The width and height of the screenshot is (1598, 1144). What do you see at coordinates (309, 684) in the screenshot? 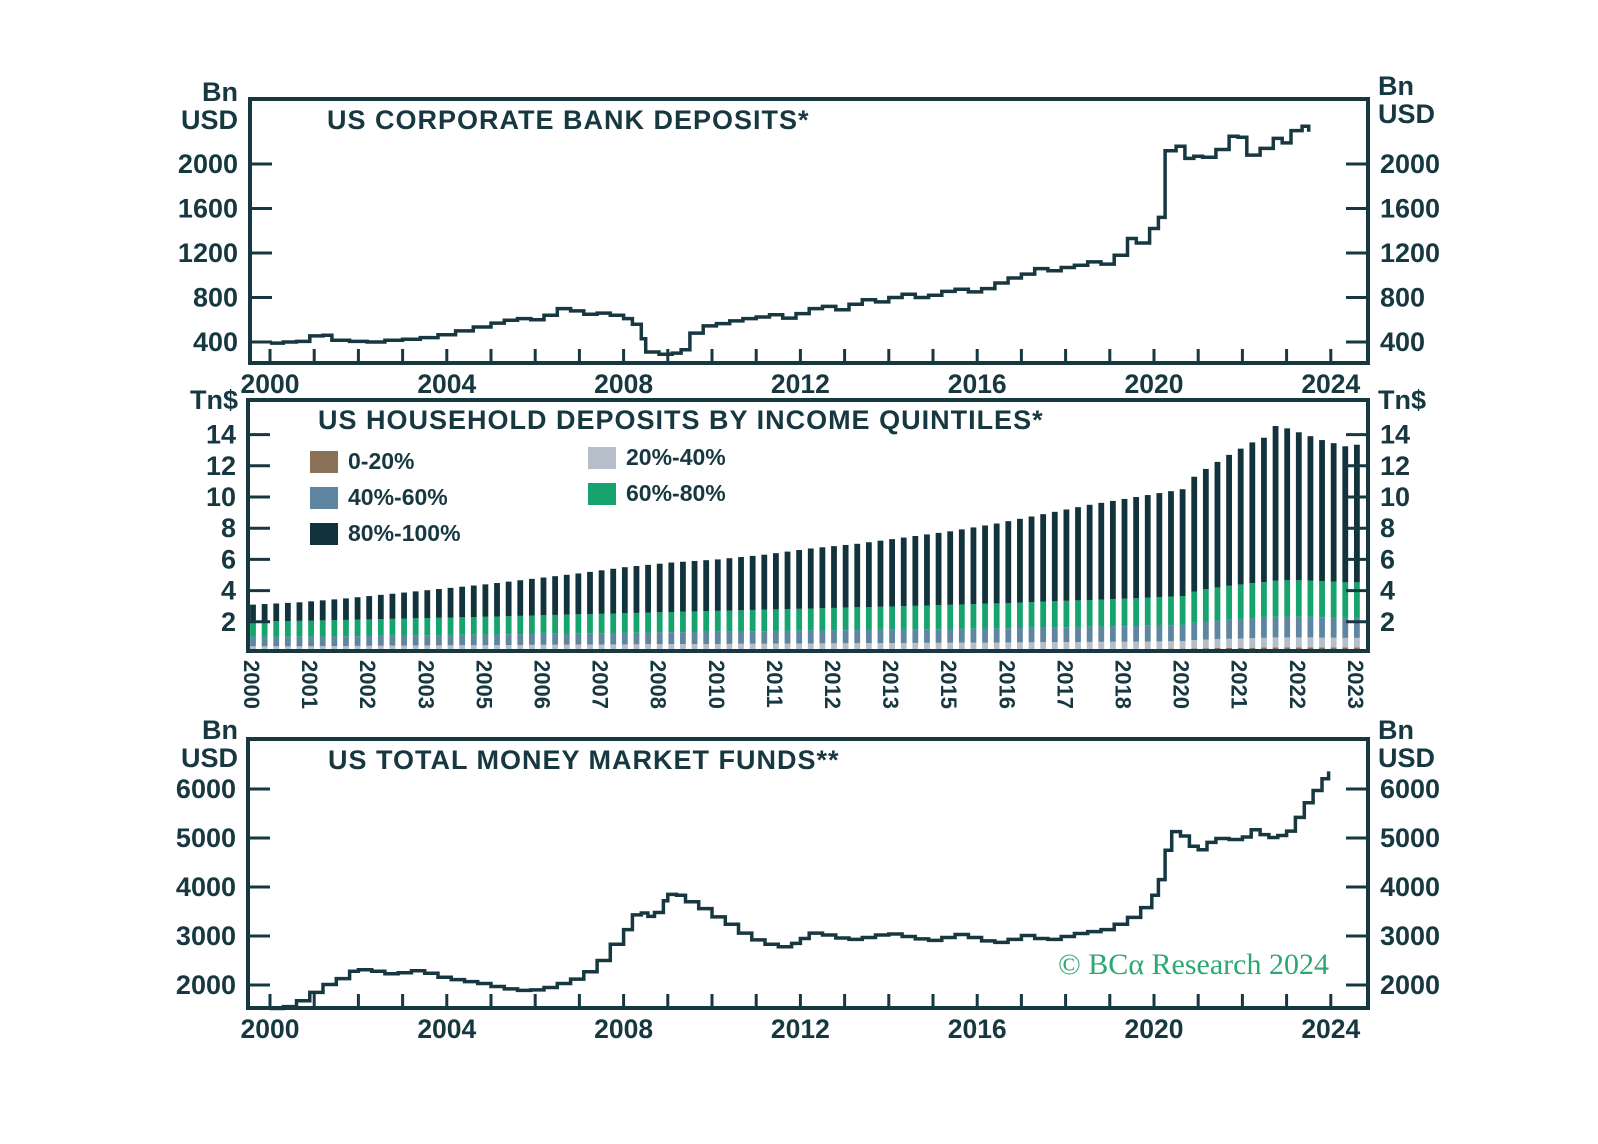
I see `x-tick-label-rotated: 2001` at bounding box center [309, 684].